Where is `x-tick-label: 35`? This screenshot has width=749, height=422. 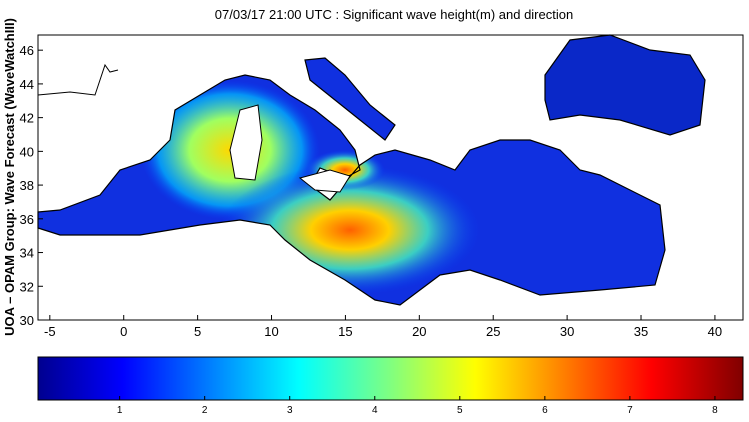 x-tick-label: 35 is located at coordinates (641, 331).